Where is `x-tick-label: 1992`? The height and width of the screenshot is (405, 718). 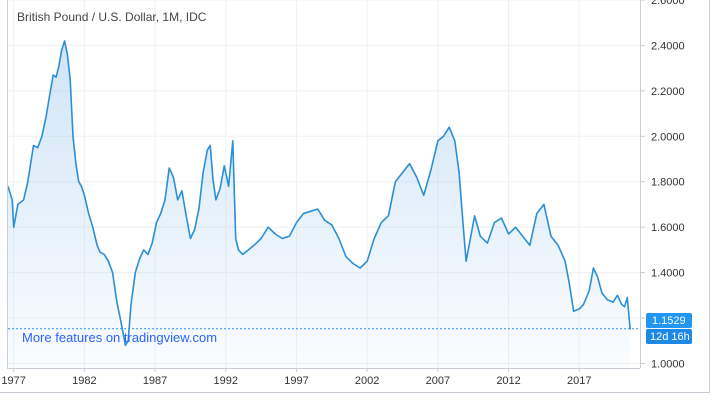 x-tick-label: 1992 is located at coordinates (226, 381).